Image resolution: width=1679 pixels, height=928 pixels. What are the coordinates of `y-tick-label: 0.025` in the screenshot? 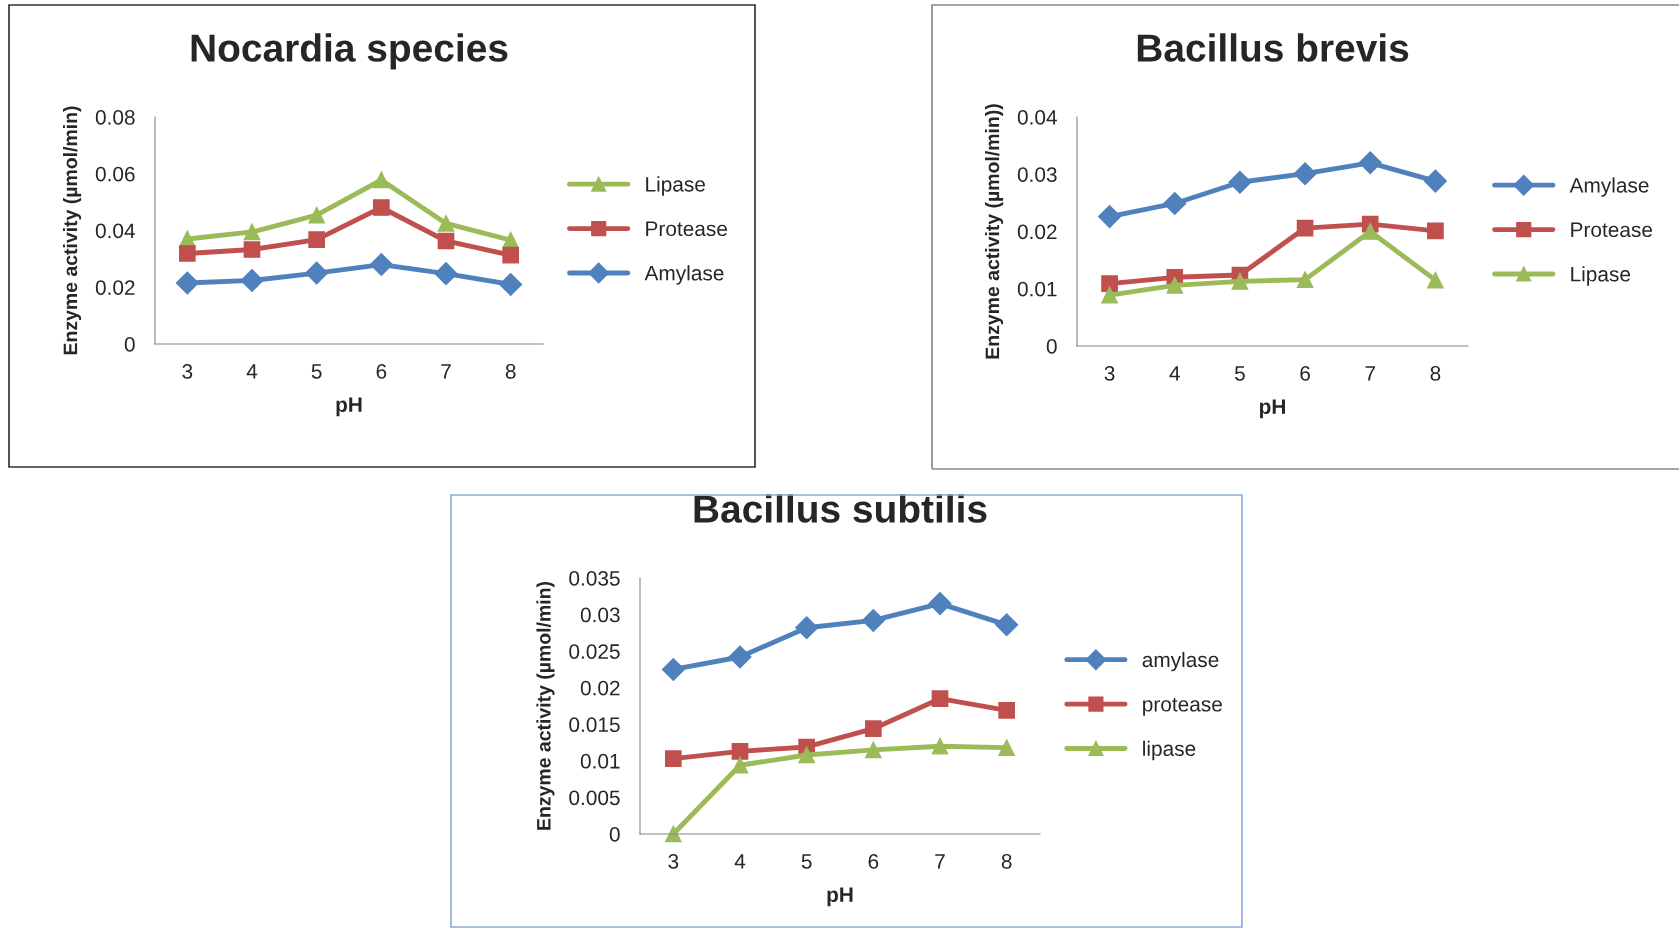 It's located at (594, 651).